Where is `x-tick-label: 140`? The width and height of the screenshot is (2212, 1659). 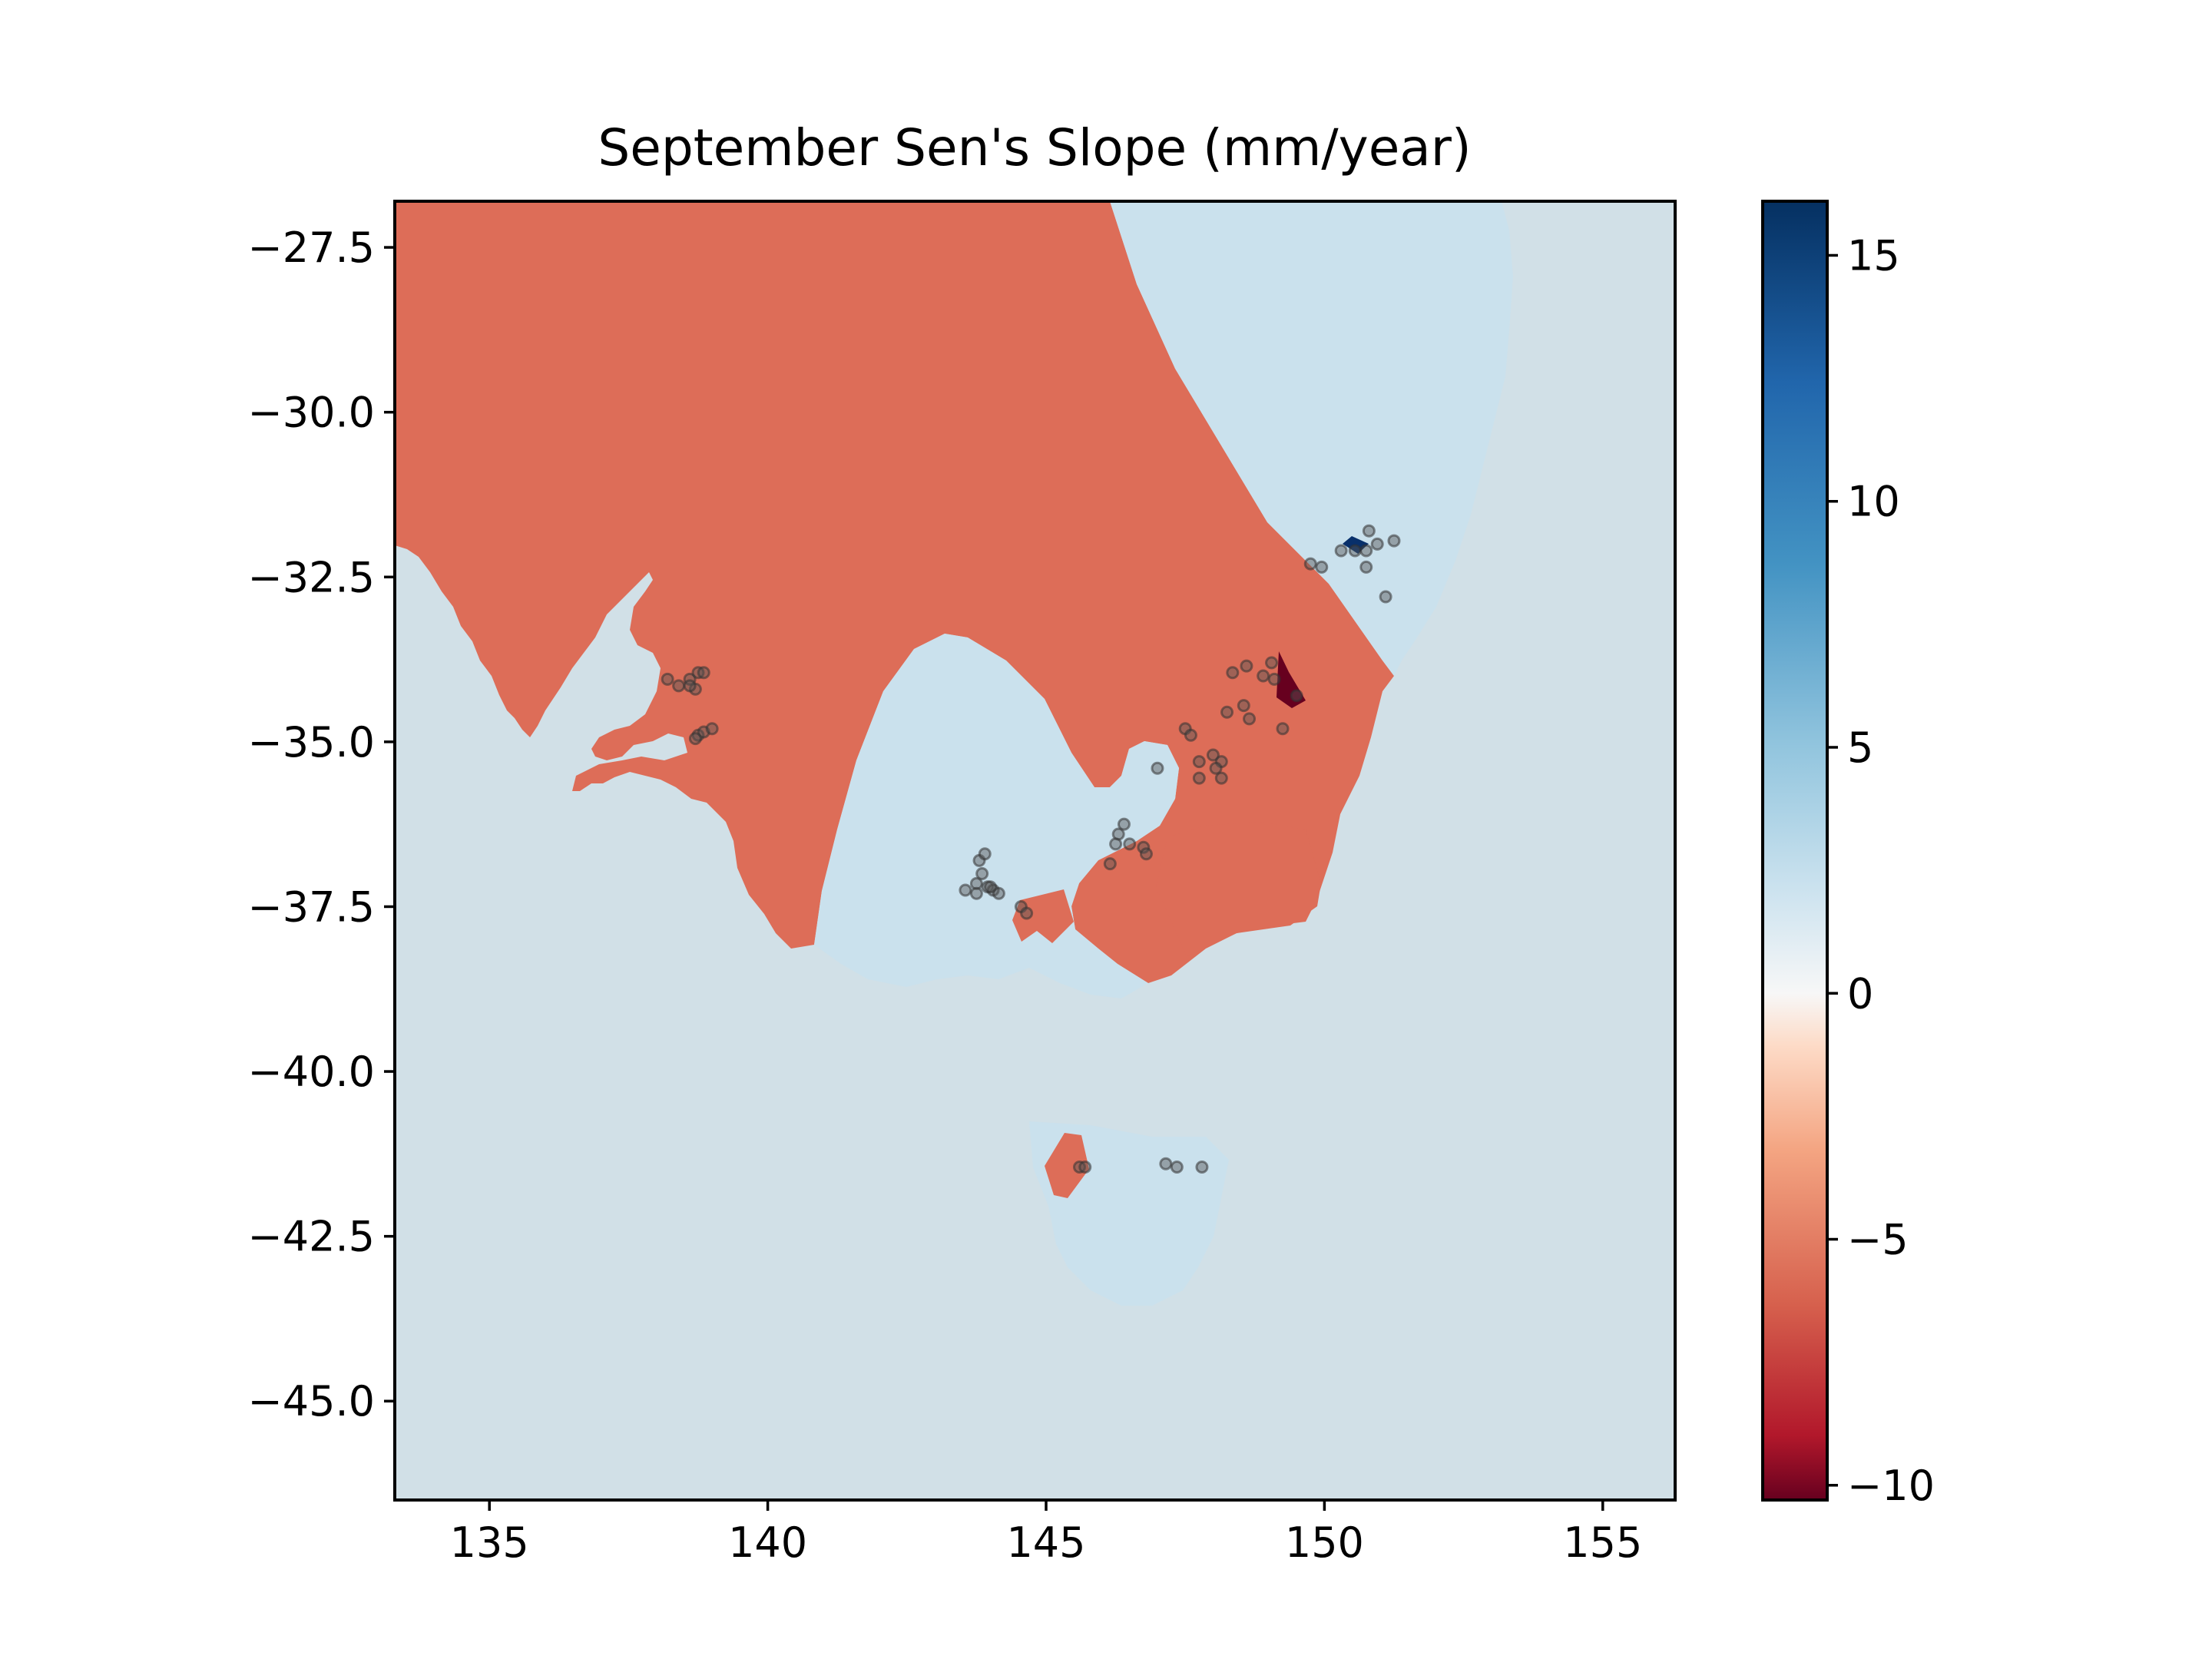
x-tick-label: 140 is located at coordinates (768, 1543).